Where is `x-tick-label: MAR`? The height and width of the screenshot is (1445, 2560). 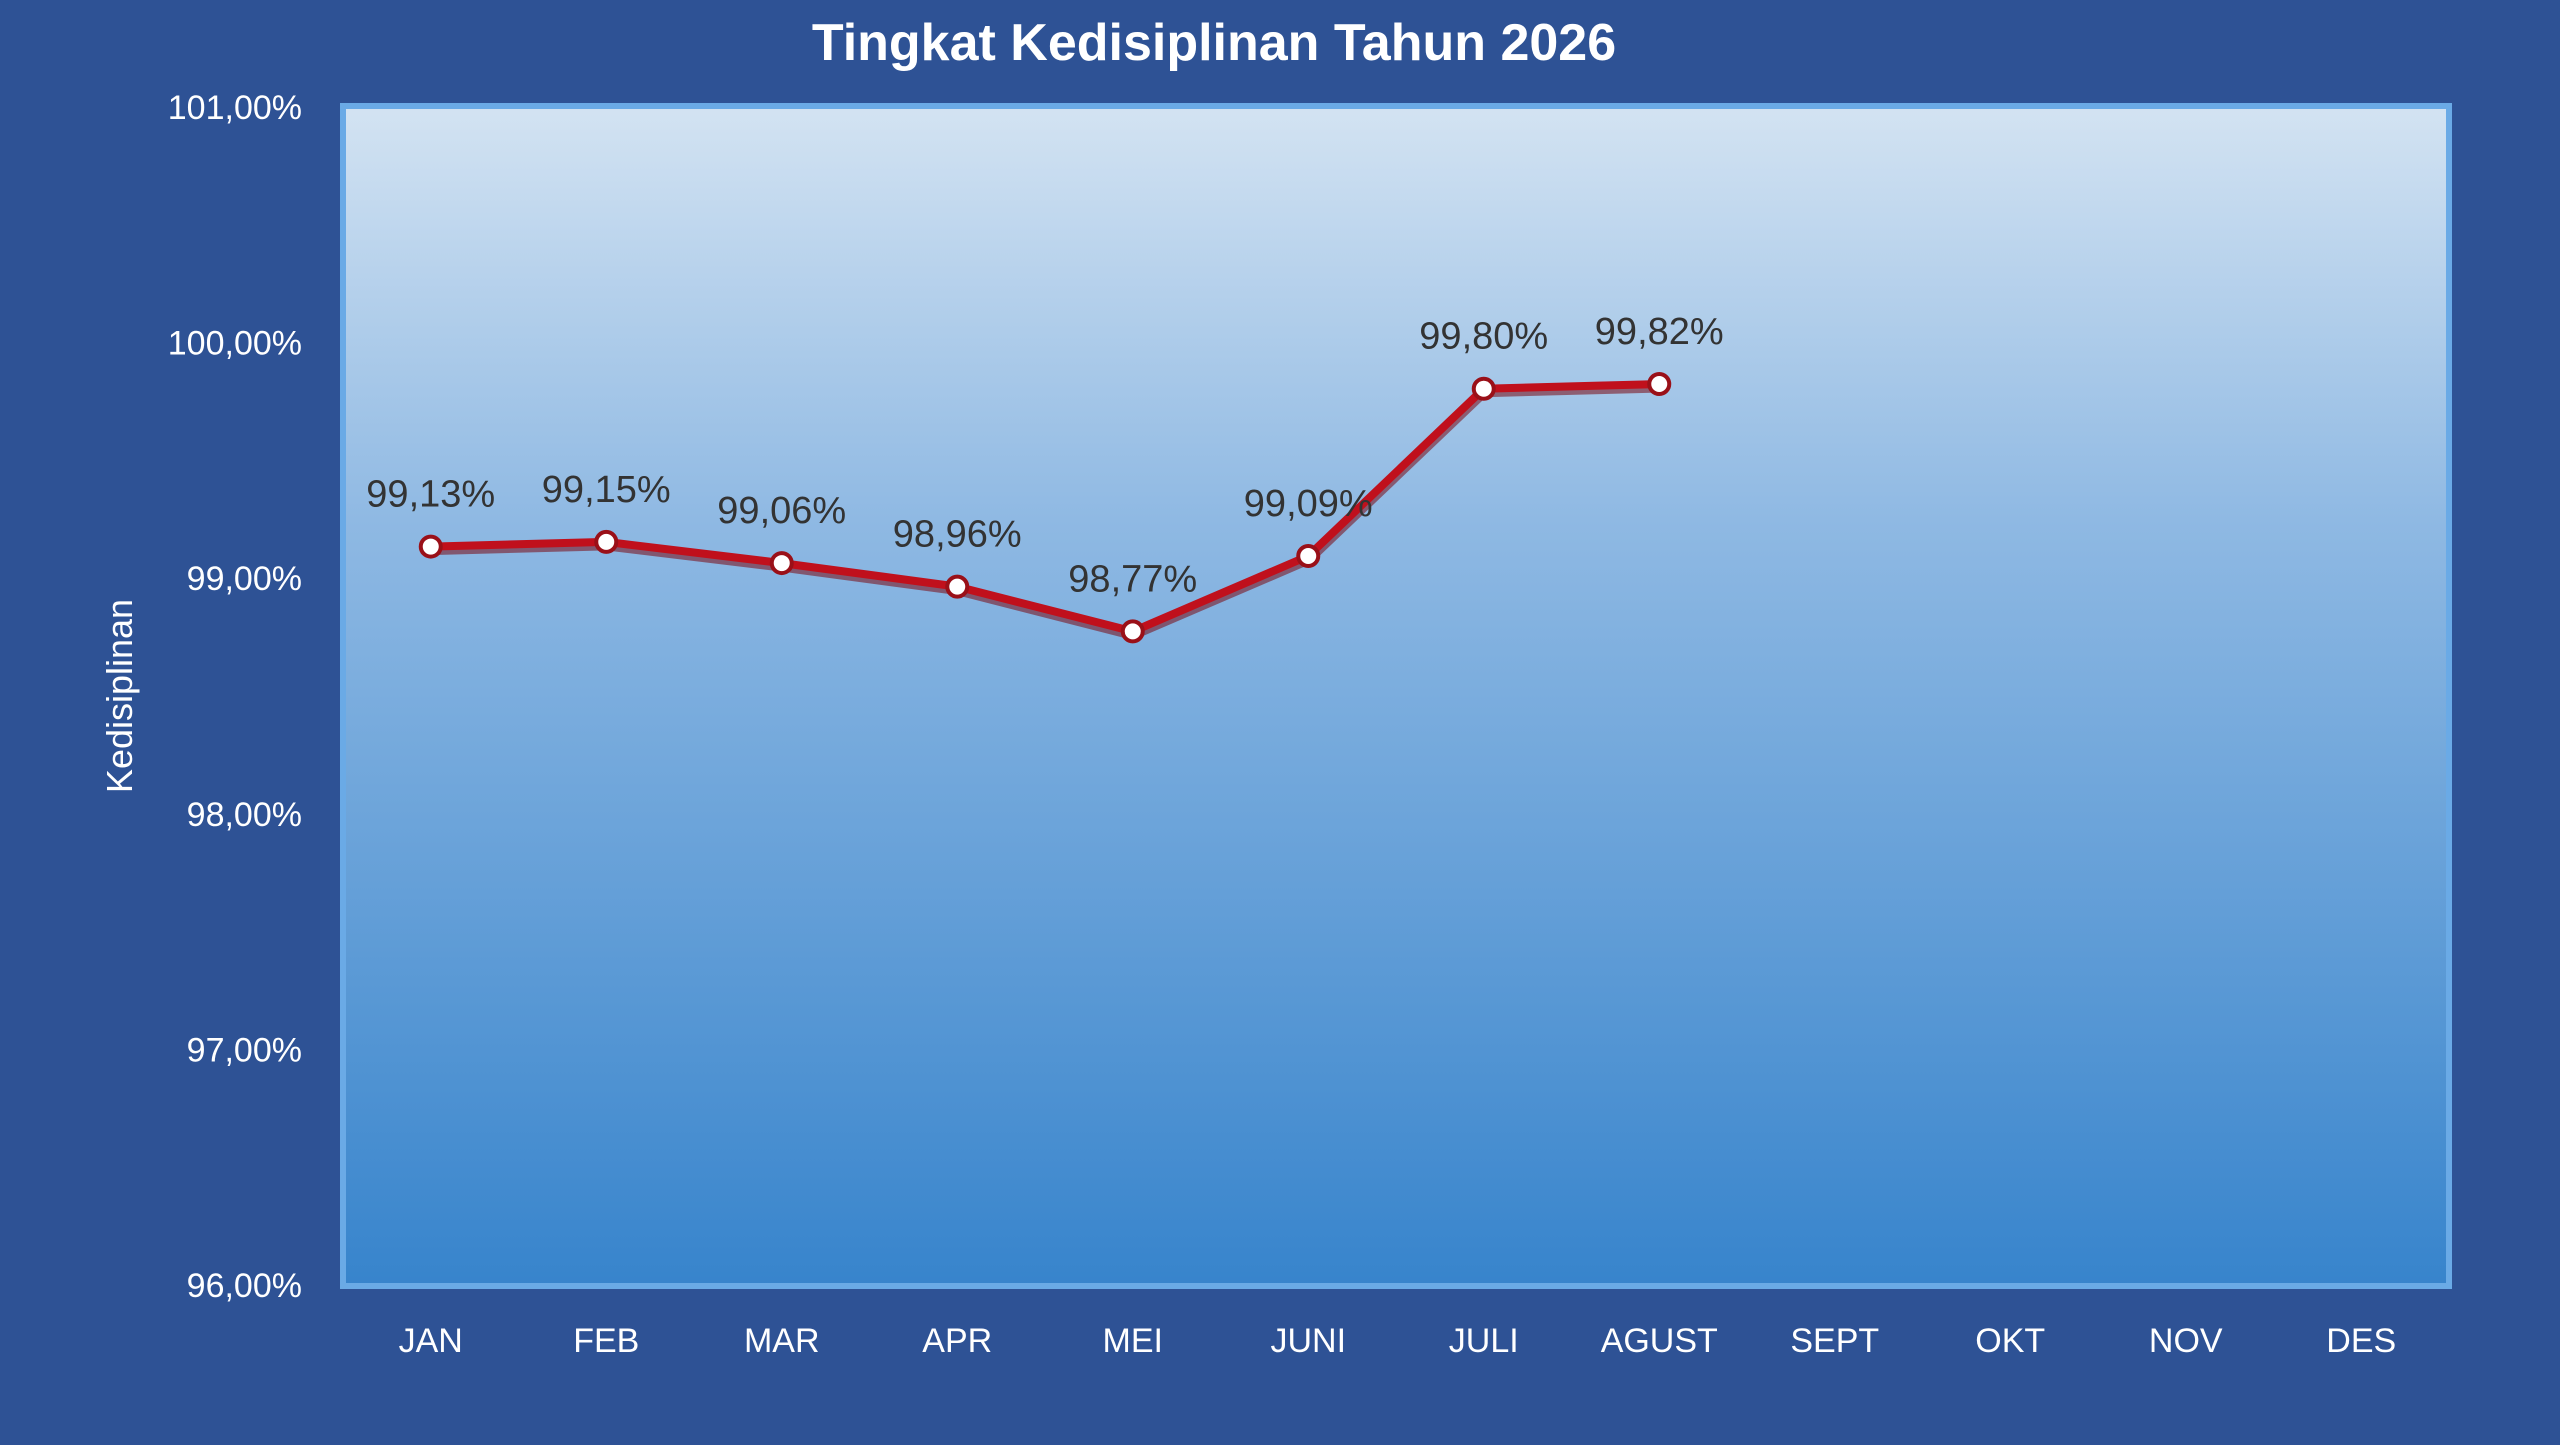
x-tick-label: MAR is located at coordinates (782, 1341).